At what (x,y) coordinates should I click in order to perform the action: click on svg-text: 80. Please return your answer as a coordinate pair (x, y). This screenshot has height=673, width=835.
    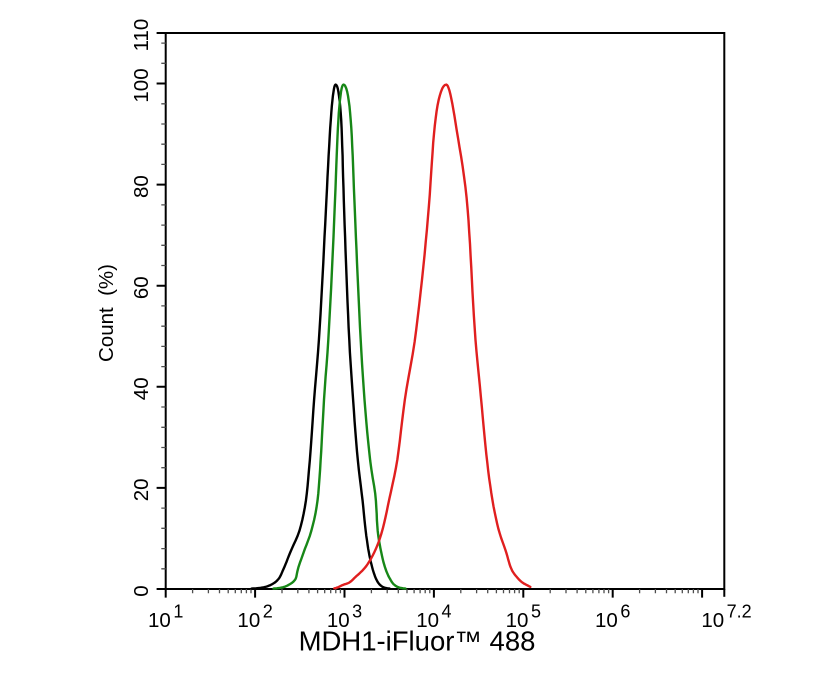
    Looking at the image, I should click on (141, 186).